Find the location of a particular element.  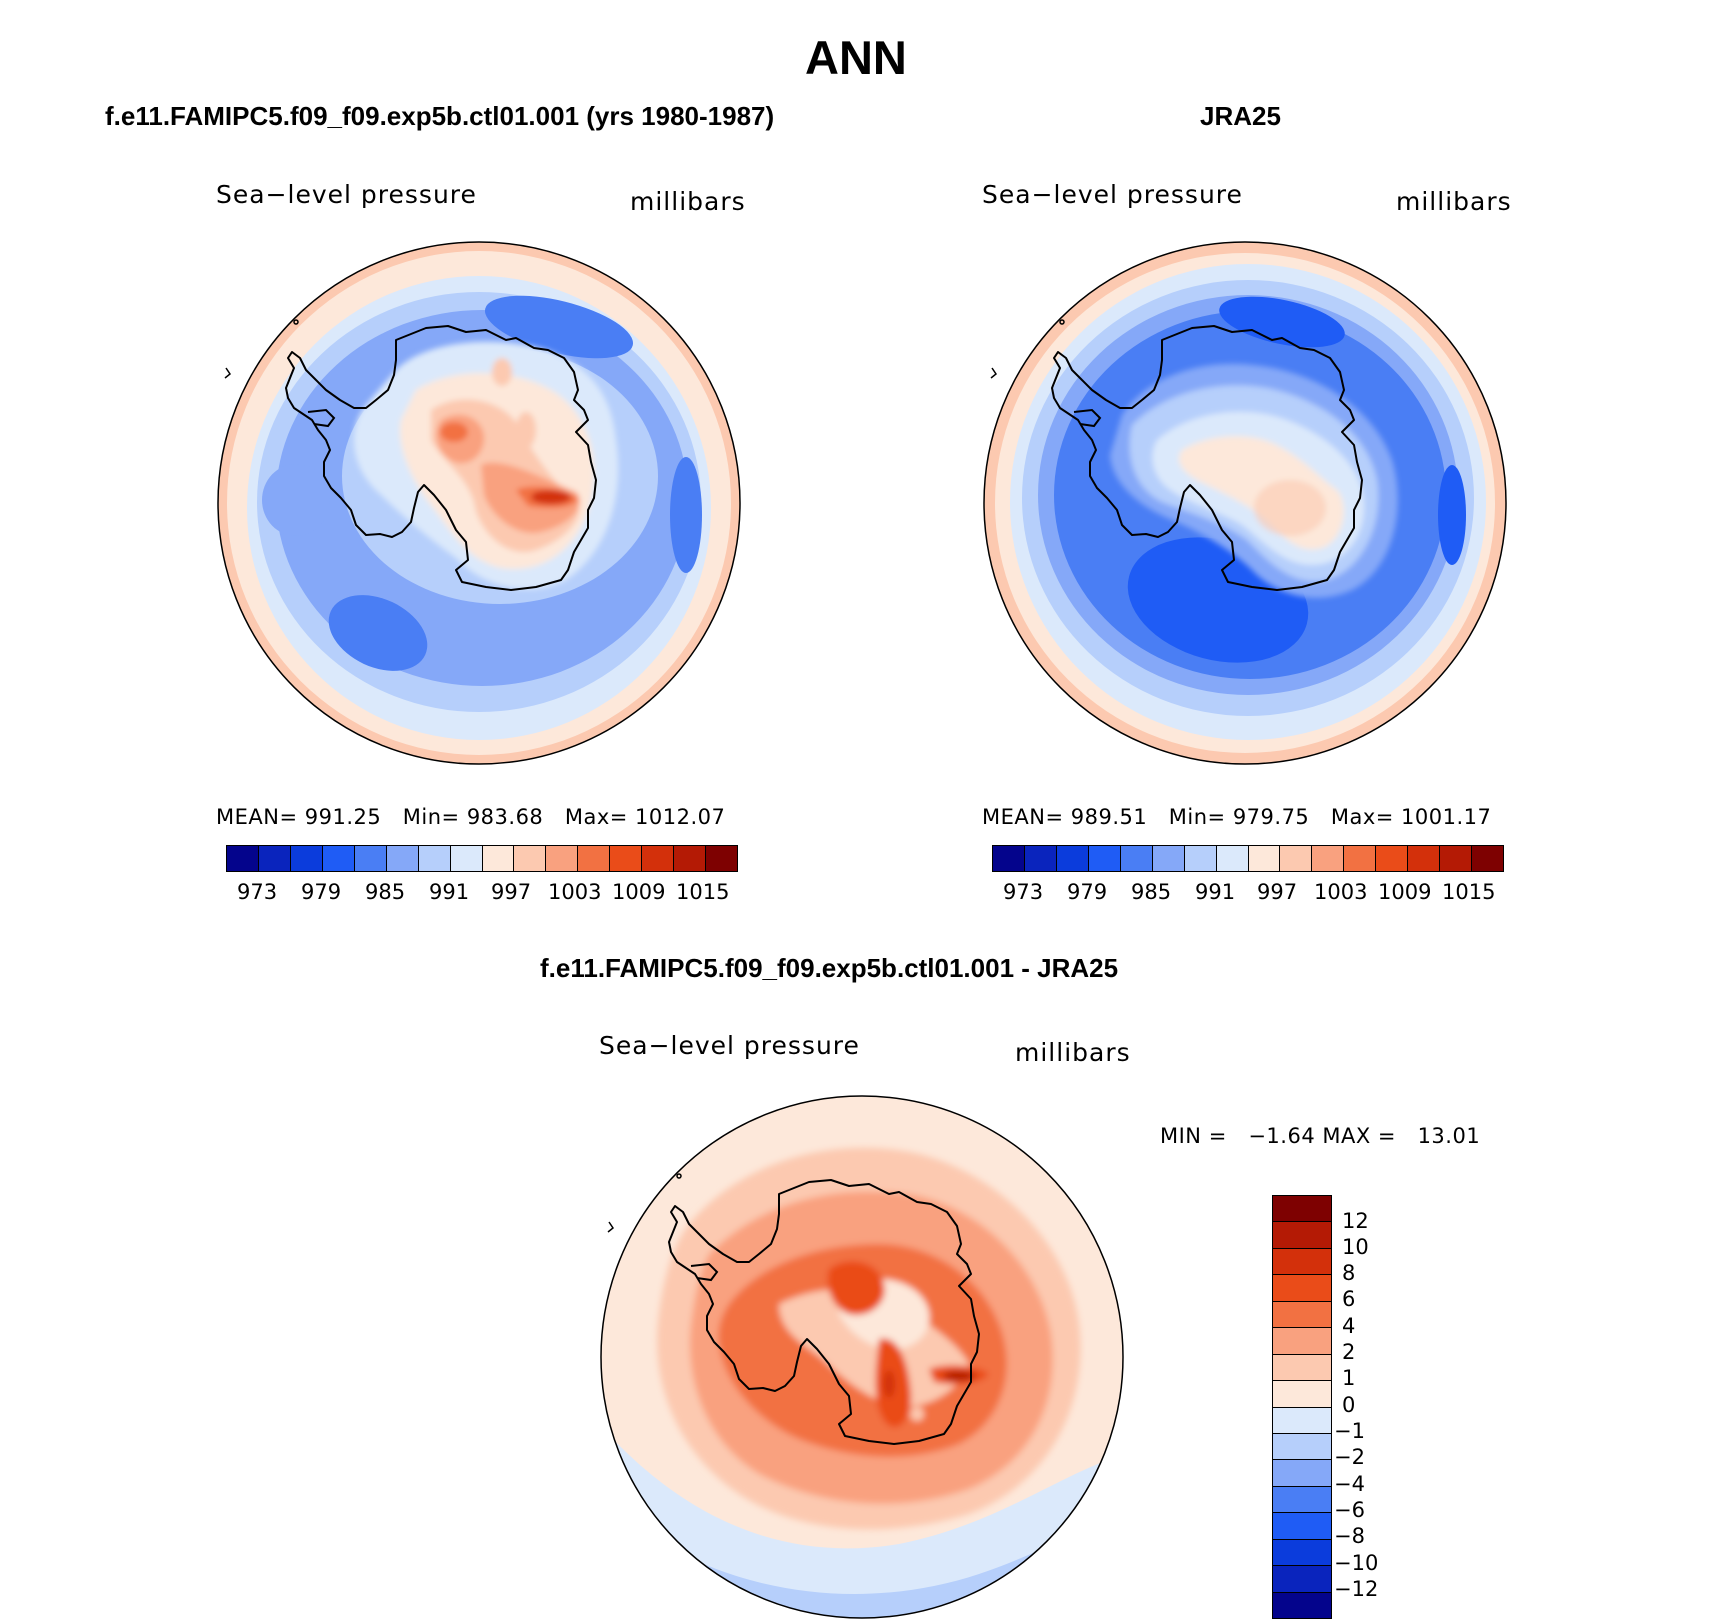

panel-1-stats: MEAN= 991.25 Min= 983.68 Max= 1012.07 is located at coordinates (470, 817).